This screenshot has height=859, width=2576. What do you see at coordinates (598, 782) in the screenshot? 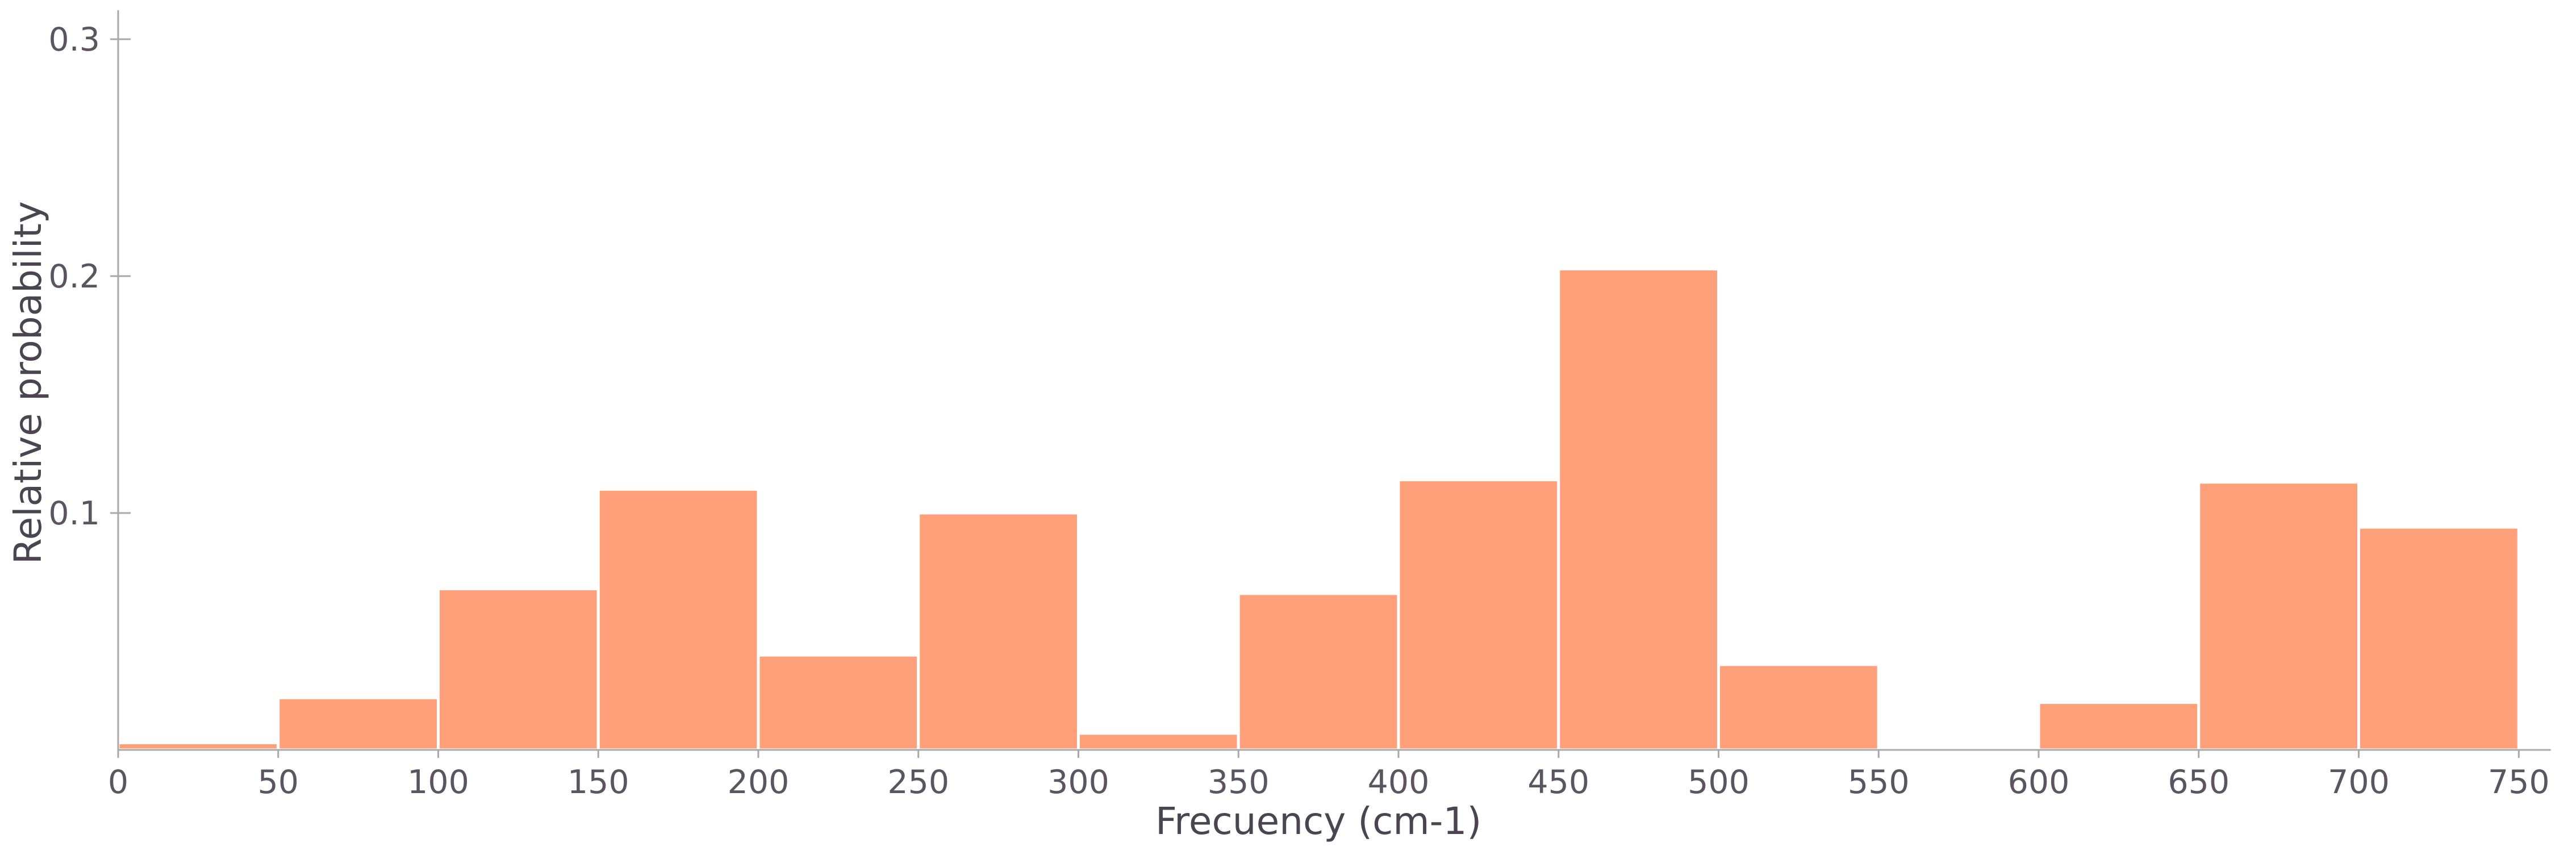
I see `x-tick-label: 150` at bounding box center [598, 782].